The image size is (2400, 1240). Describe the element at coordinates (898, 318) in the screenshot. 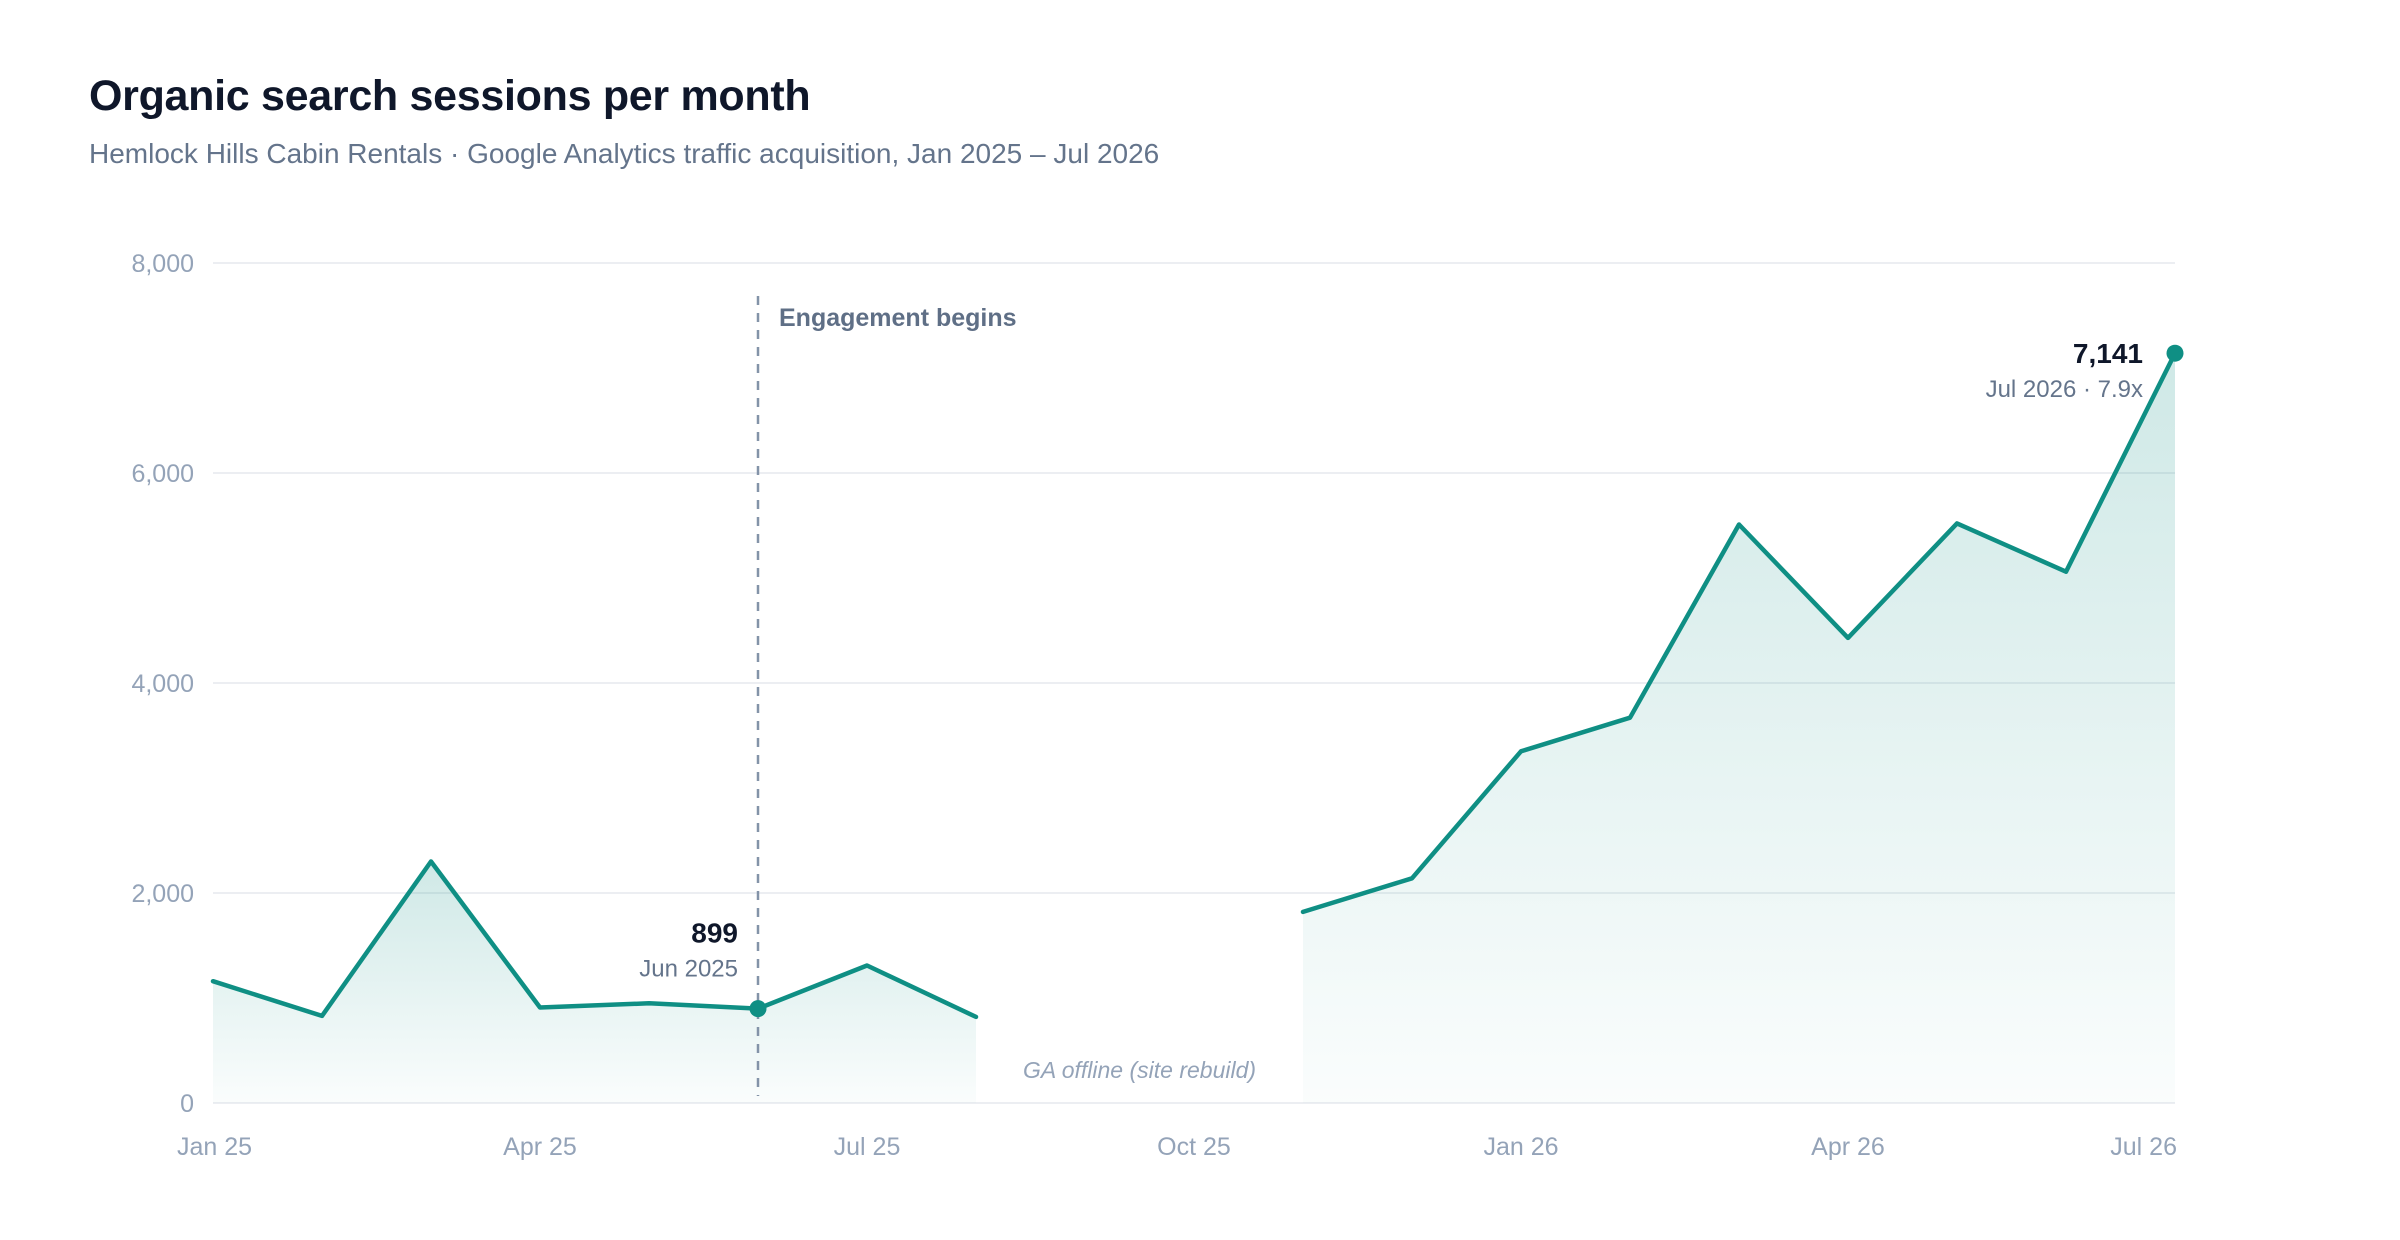

I see `event-marker-label: Engagement begins` at that location.